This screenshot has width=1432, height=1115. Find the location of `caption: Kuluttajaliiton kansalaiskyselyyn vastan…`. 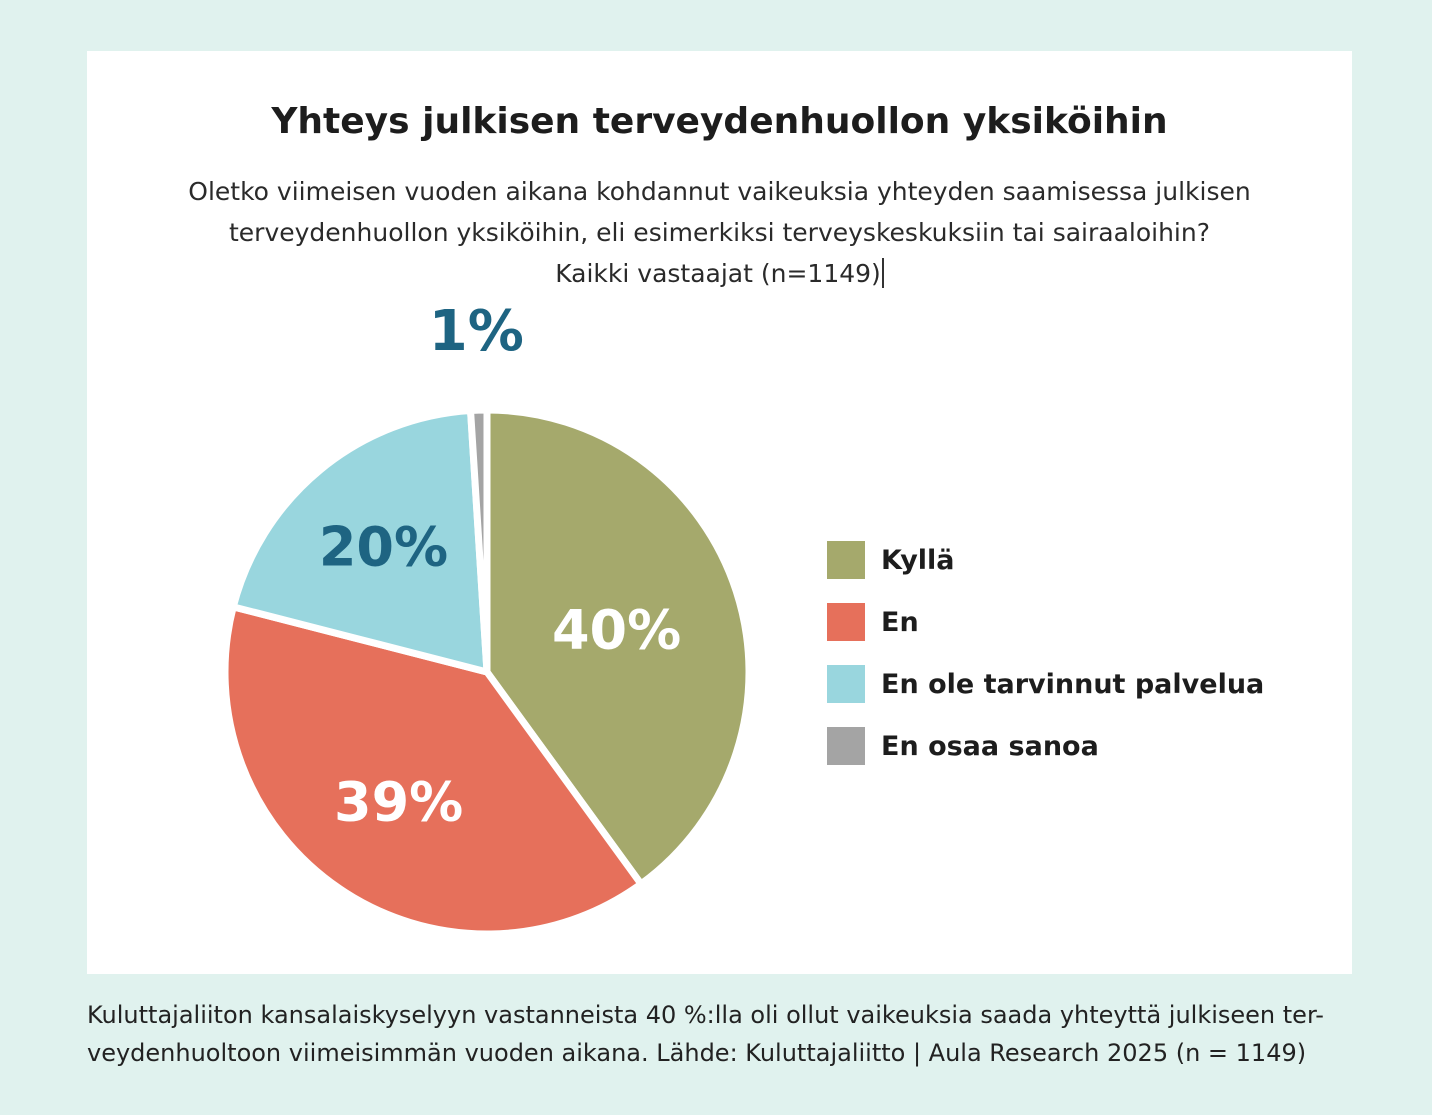

caption: Kuluttajaliiton kansalaiskyselyyn vastan… is located at coordinates (722, 1034).